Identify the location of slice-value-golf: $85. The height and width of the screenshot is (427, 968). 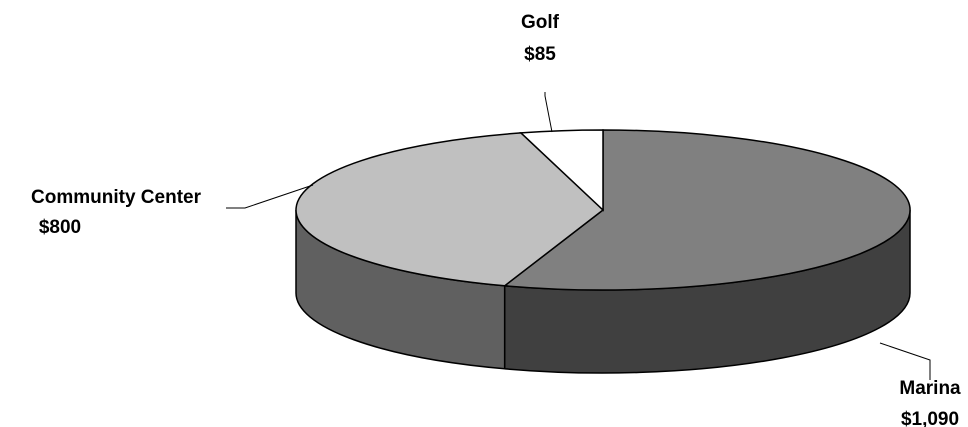
(540, 54).